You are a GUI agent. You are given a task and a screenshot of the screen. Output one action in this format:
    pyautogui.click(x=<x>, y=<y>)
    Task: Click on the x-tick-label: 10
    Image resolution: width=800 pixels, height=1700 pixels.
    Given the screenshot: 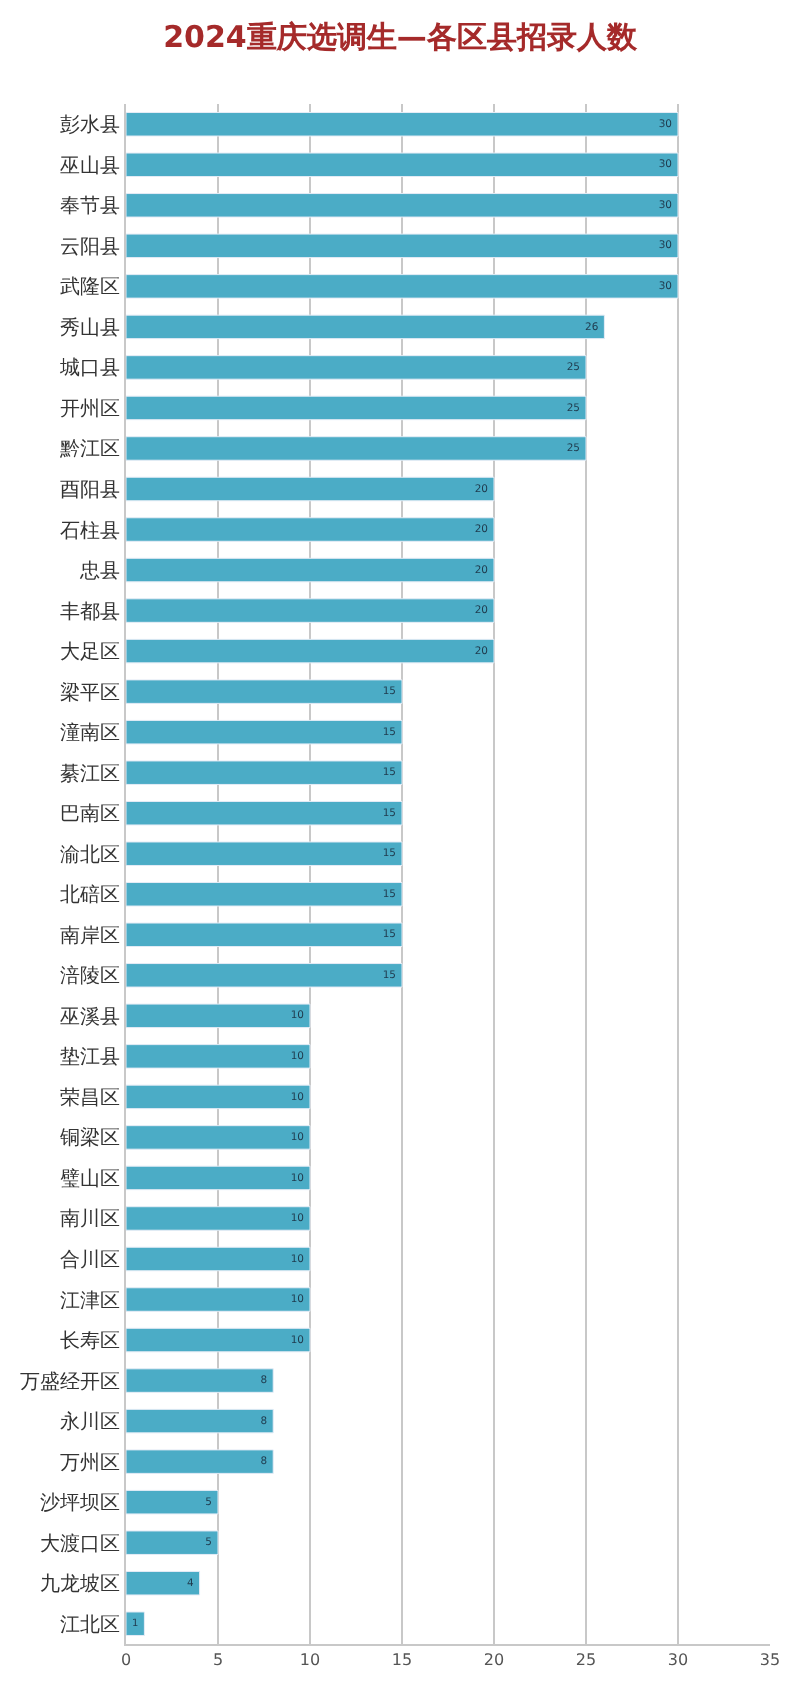 What is the action you would take?
    pyautogui.click(x=310, y=1660)
    